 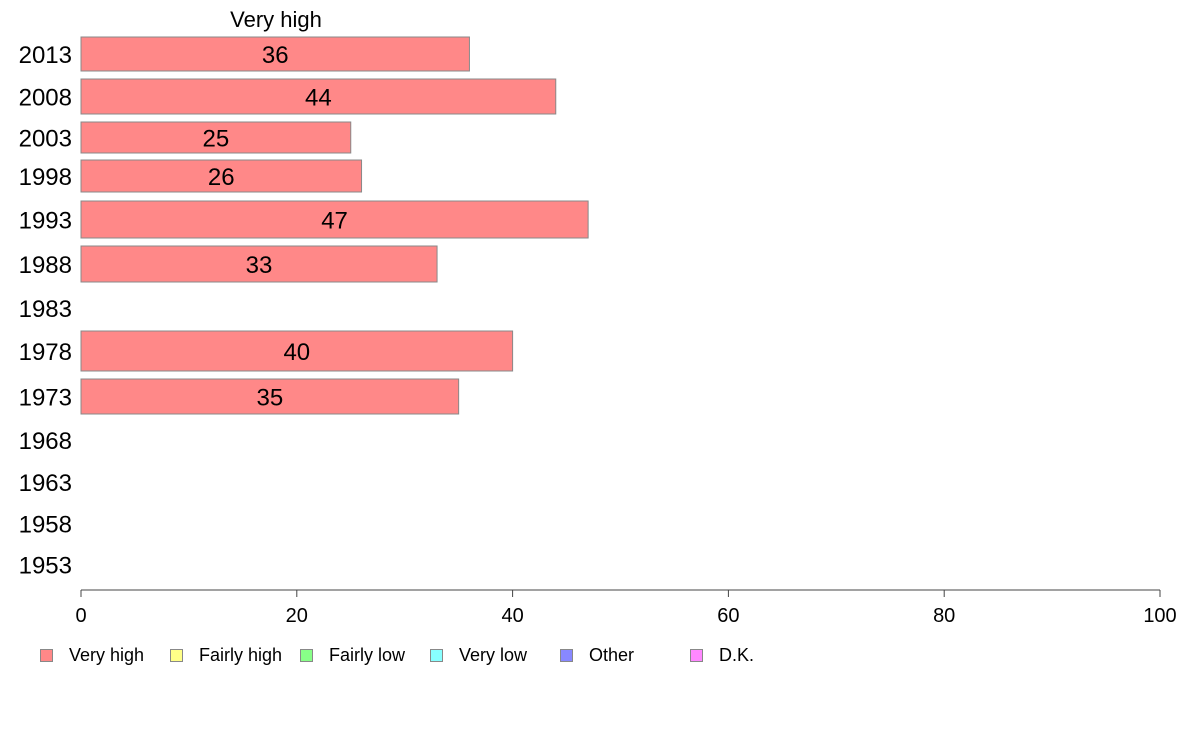 What do you see at coordinates (107, 655) in the screenshot?
I see `legend-label: Very high` at bounding box center [107, 655].